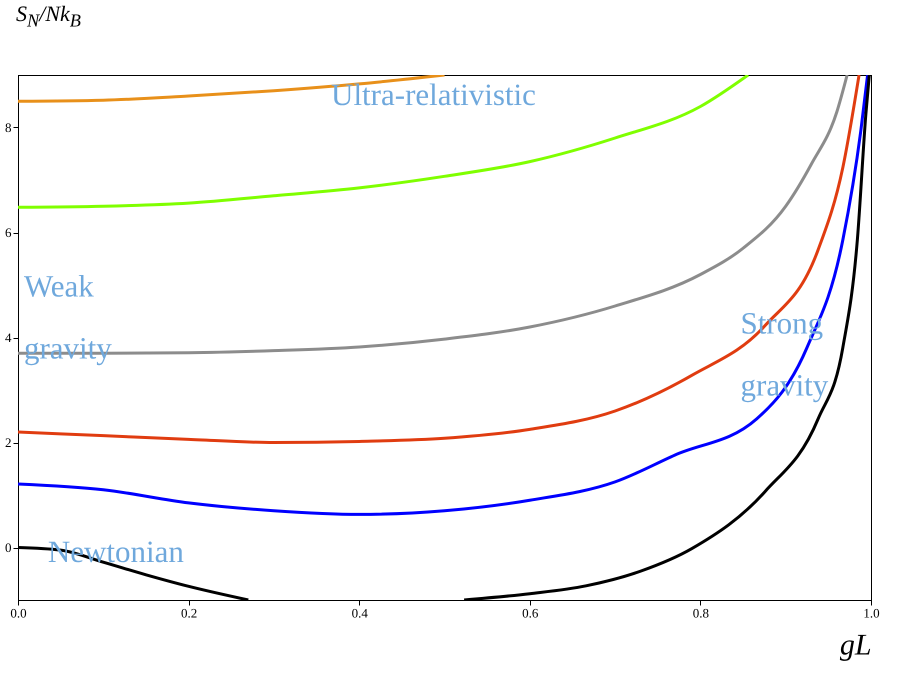 The height and width of the screenshot is (682, 908). Describe the element at coordinates (8, 337) in the screenshot. I see `y-tick-label: 4` at that location.